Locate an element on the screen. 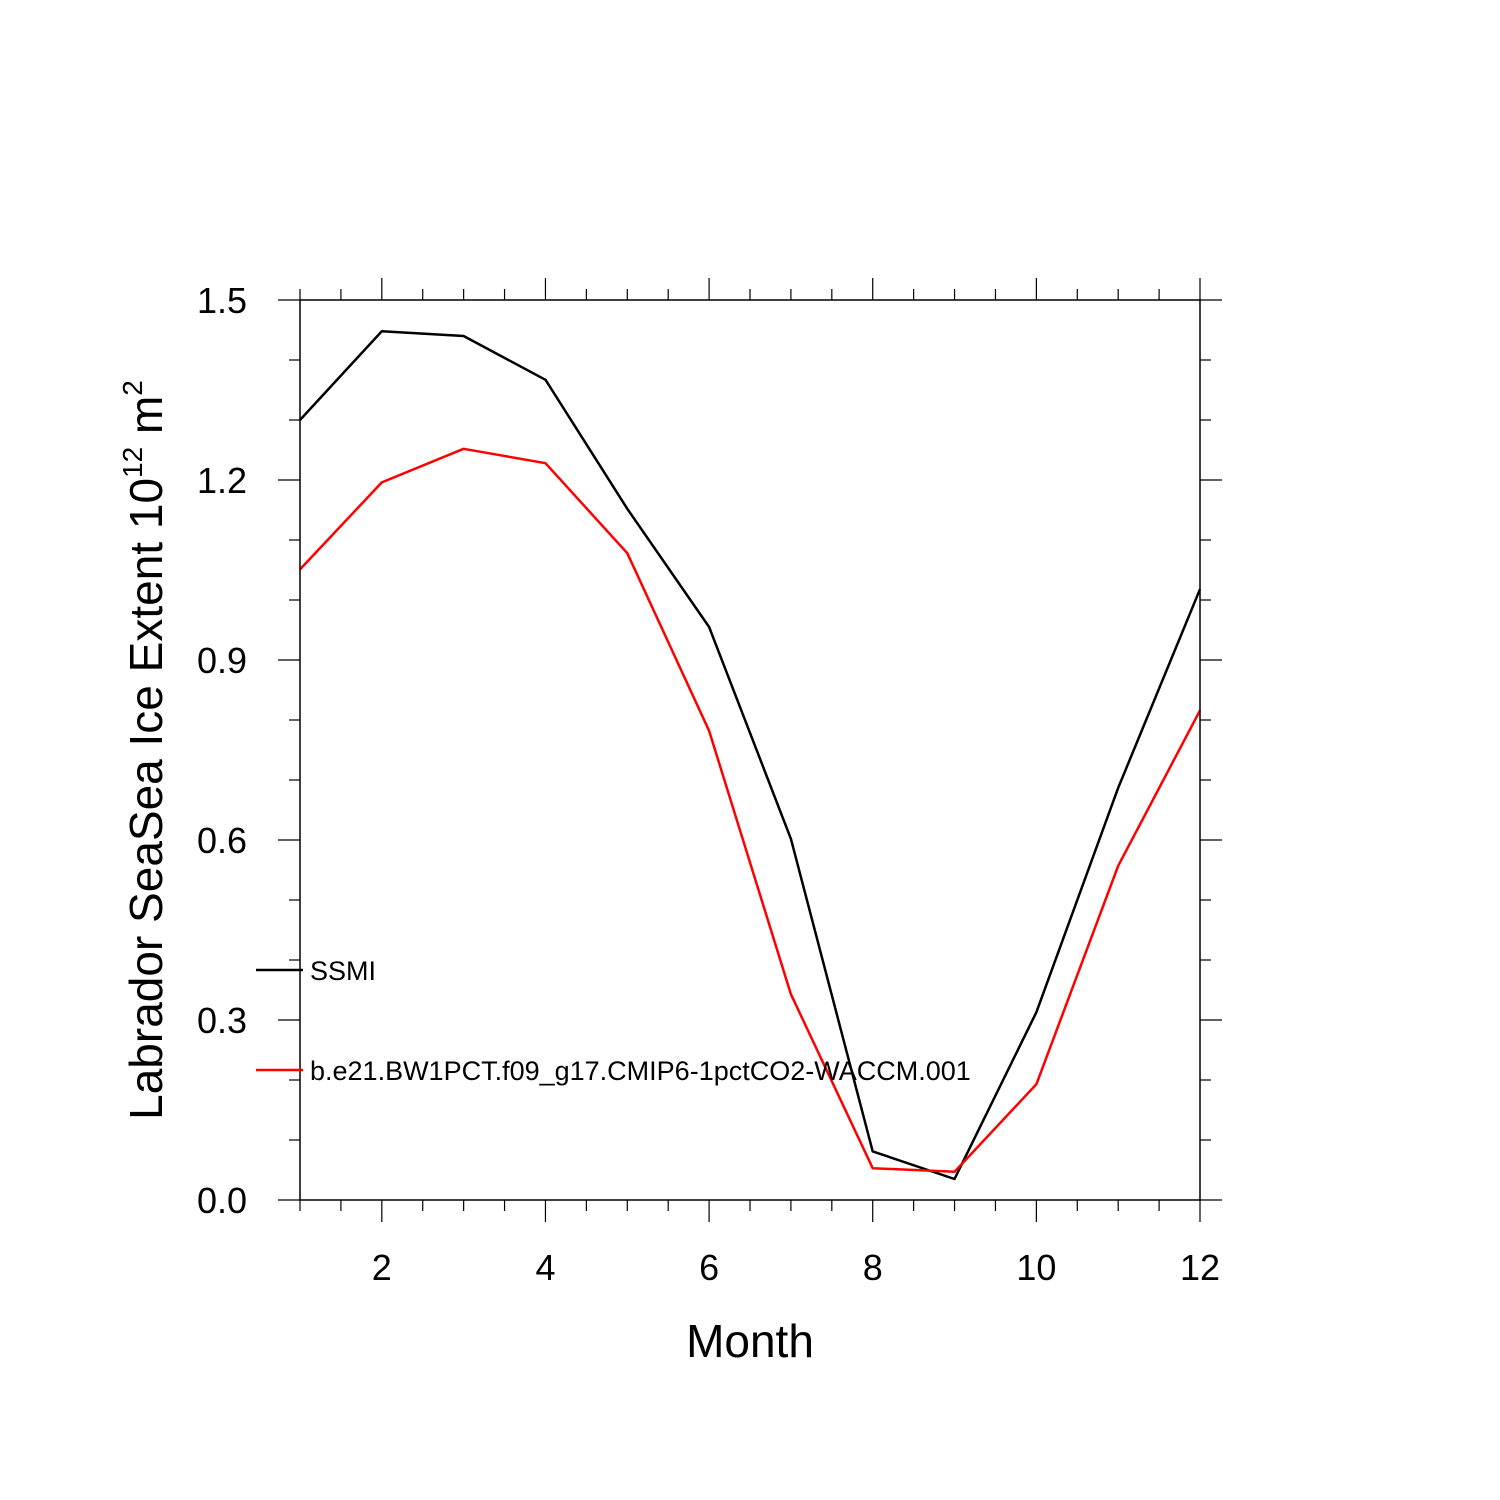 This screenshot has height=1500, width=1500. y-tick-label: 0.3 is located at coordinates (222, 1020).